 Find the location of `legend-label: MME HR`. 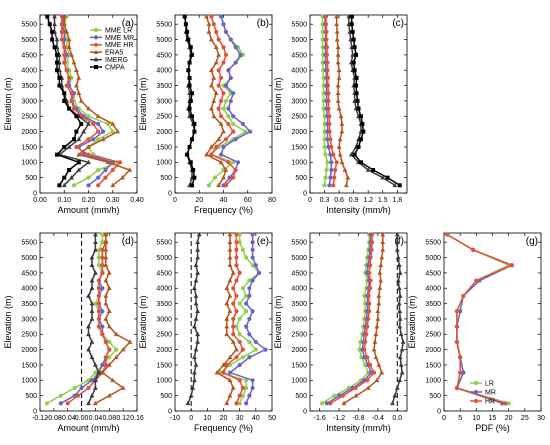

legend-label: MME HR is located at coordinates (119, 45).